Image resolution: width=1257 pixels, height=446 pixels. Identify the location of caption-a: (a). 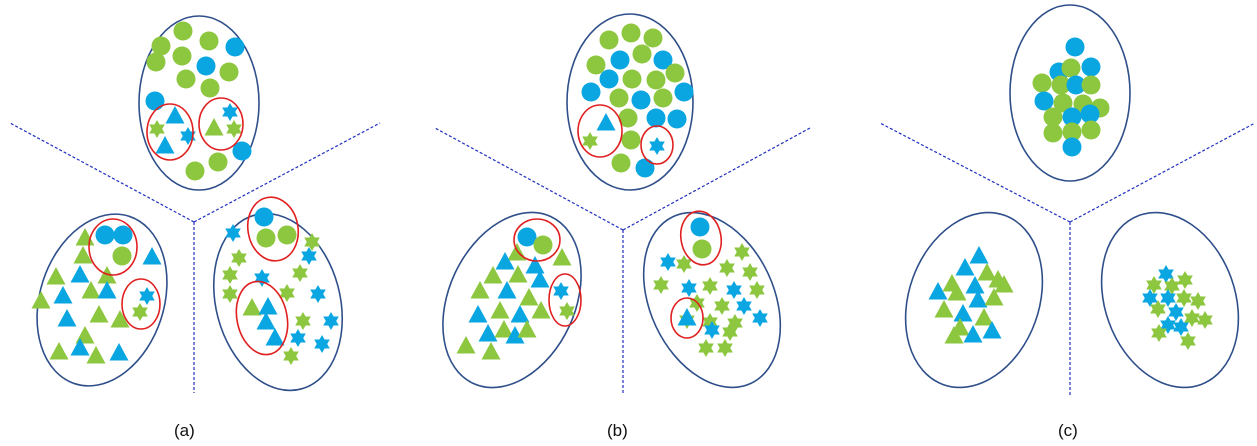
(184, 430).